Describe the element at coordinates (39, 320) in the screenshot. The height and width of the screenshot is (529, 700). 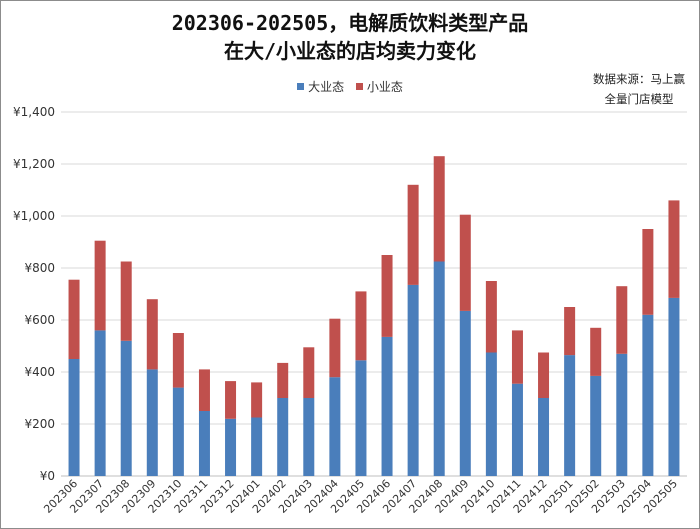
I see `y-tick-label: ¥600` at that location.